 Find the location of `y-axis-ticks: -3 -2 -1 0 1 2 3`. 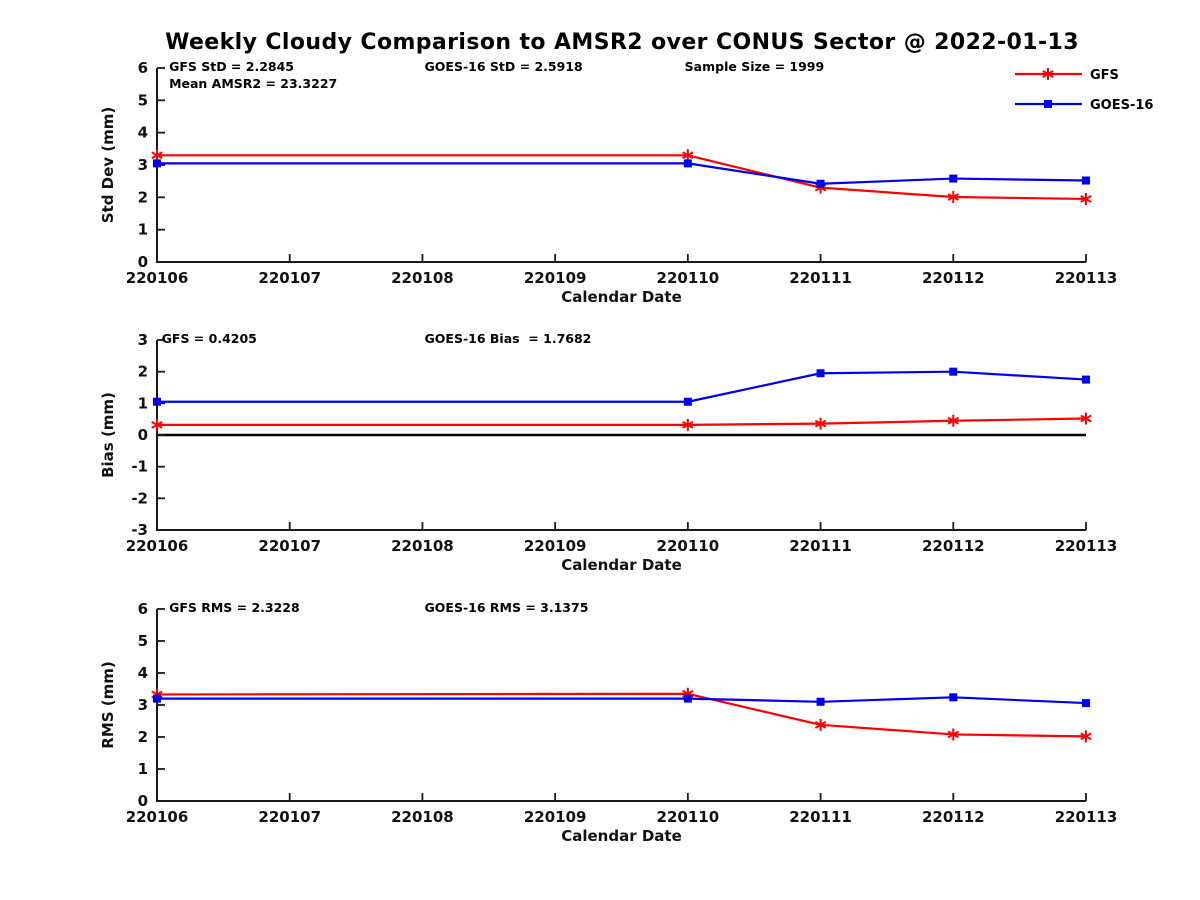

y-axis-ticks: -3 -2 -1 0 1 2 3 is located at coordinates (148, 435).